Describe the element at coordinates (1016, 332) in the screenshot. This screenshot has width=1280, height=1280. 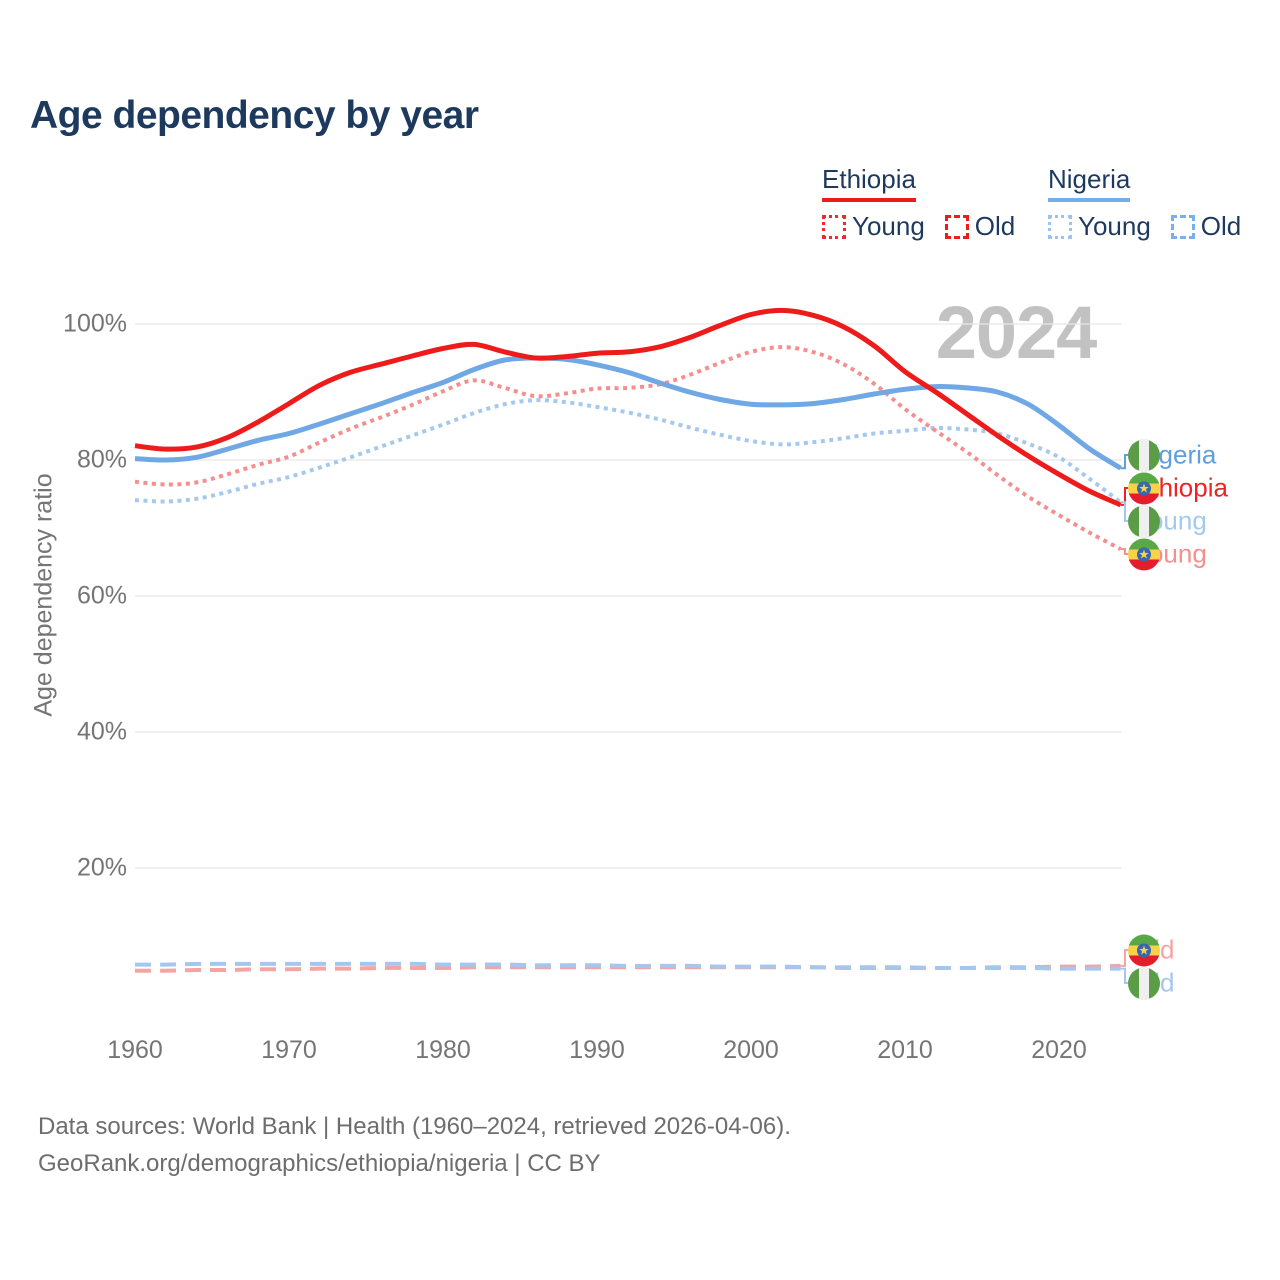
I see `watermark-year: 2024` at that location.